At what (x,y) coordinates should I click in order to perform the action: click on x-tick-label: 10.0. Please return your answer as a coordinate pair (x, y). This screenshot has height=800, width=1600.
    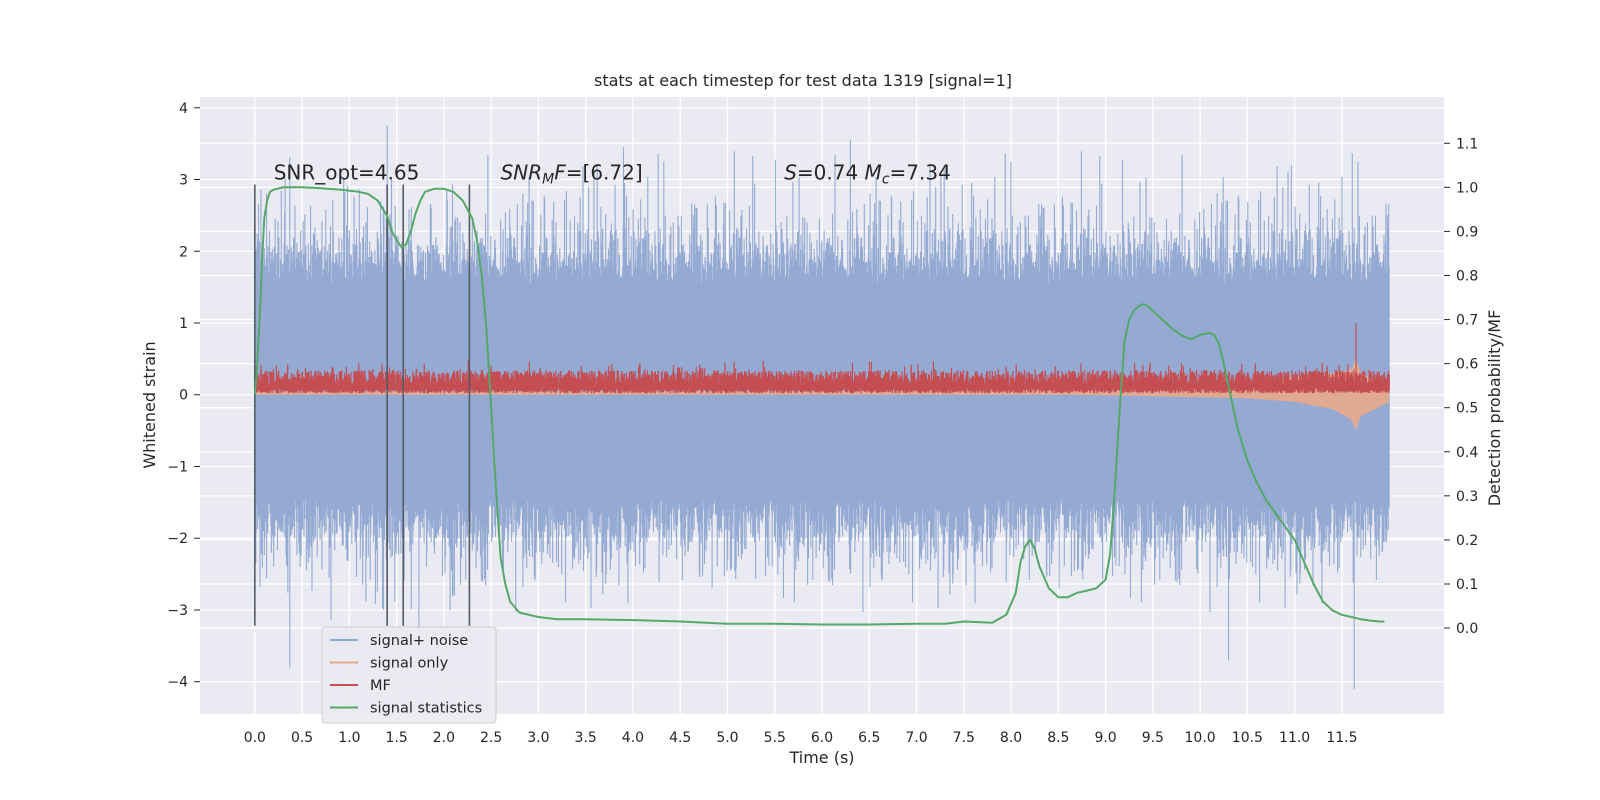
    Looking at the image, I should click on (1200, 738).